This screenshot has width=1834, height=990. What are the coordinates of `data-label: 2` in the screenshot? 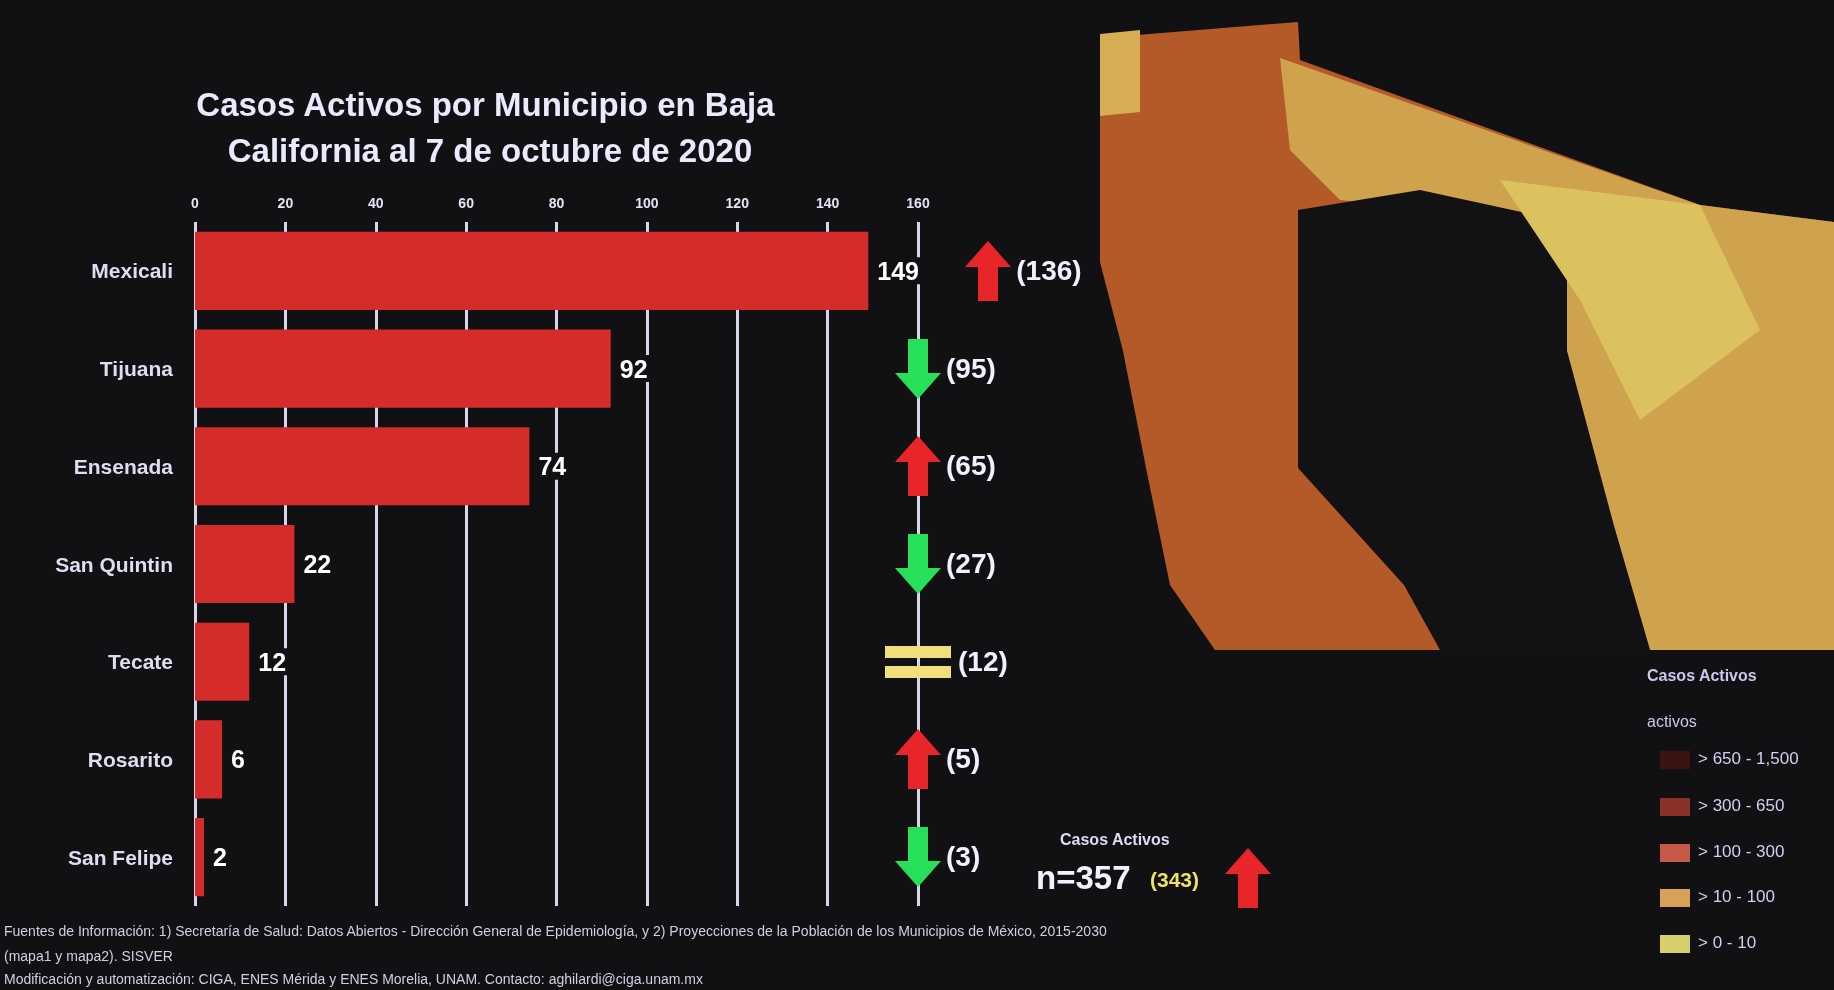 It's located at (220, 857).